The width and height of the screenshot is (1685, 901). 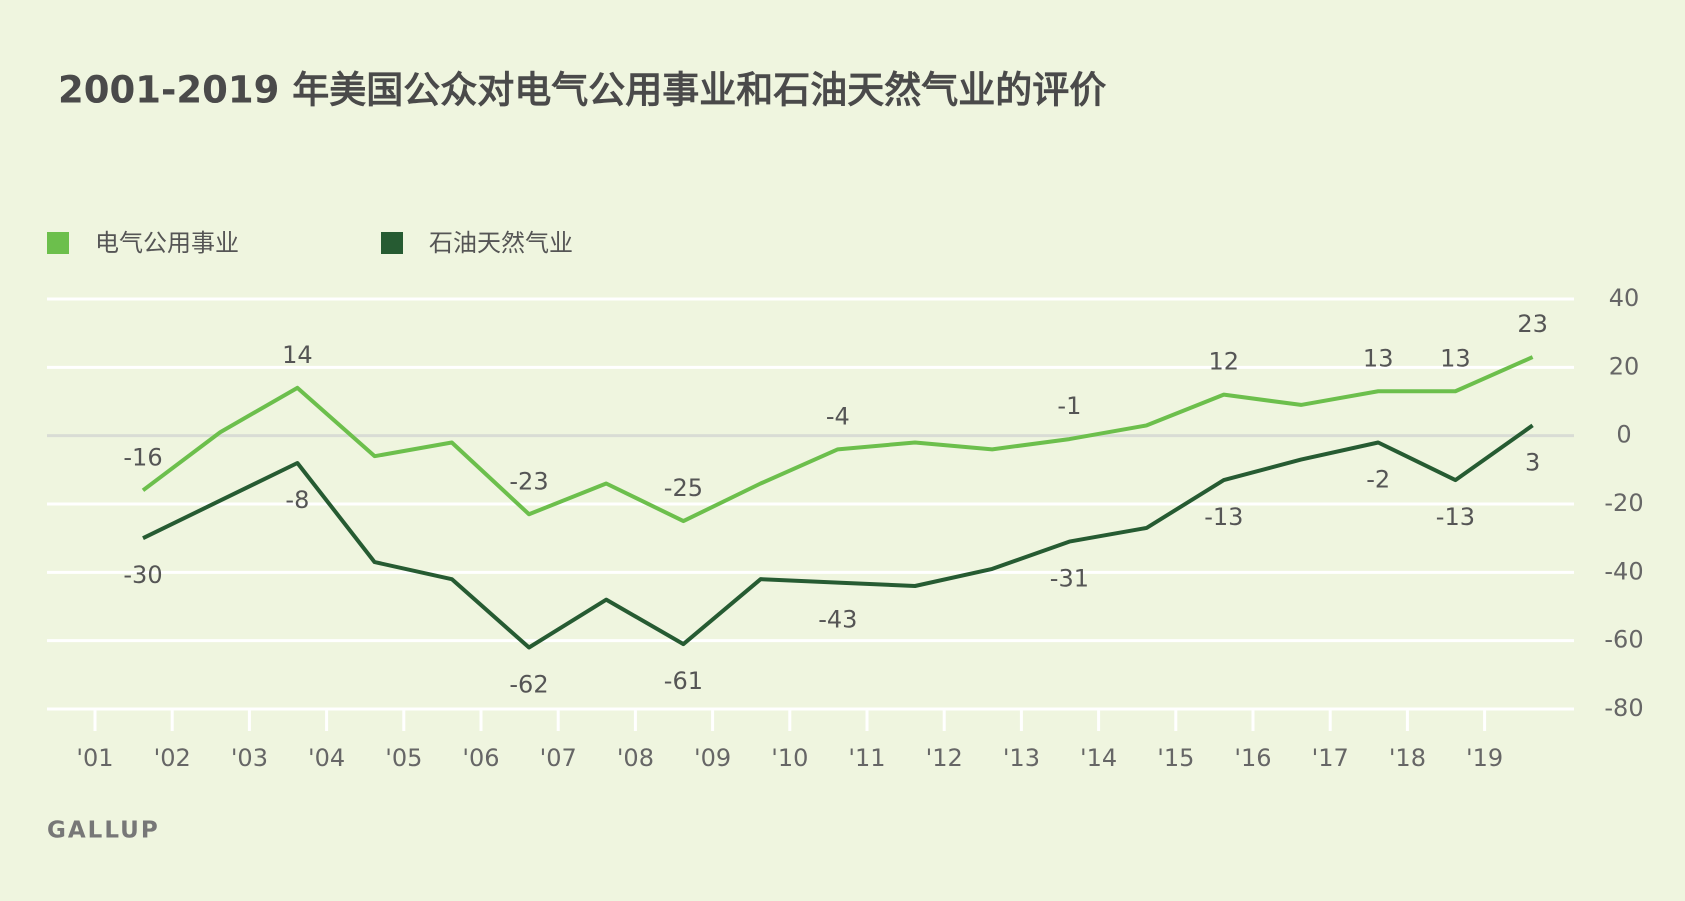 I want to click on source: GALLUP, so click(x=103, y=831).